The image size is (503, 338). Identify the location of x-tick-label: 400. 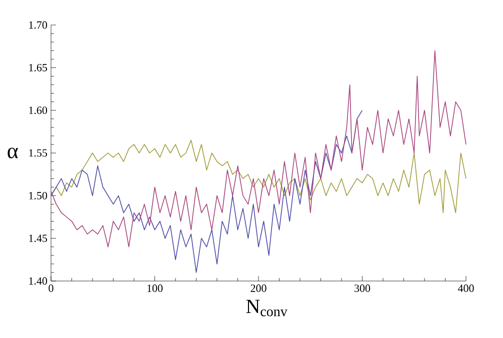
(466, 288).